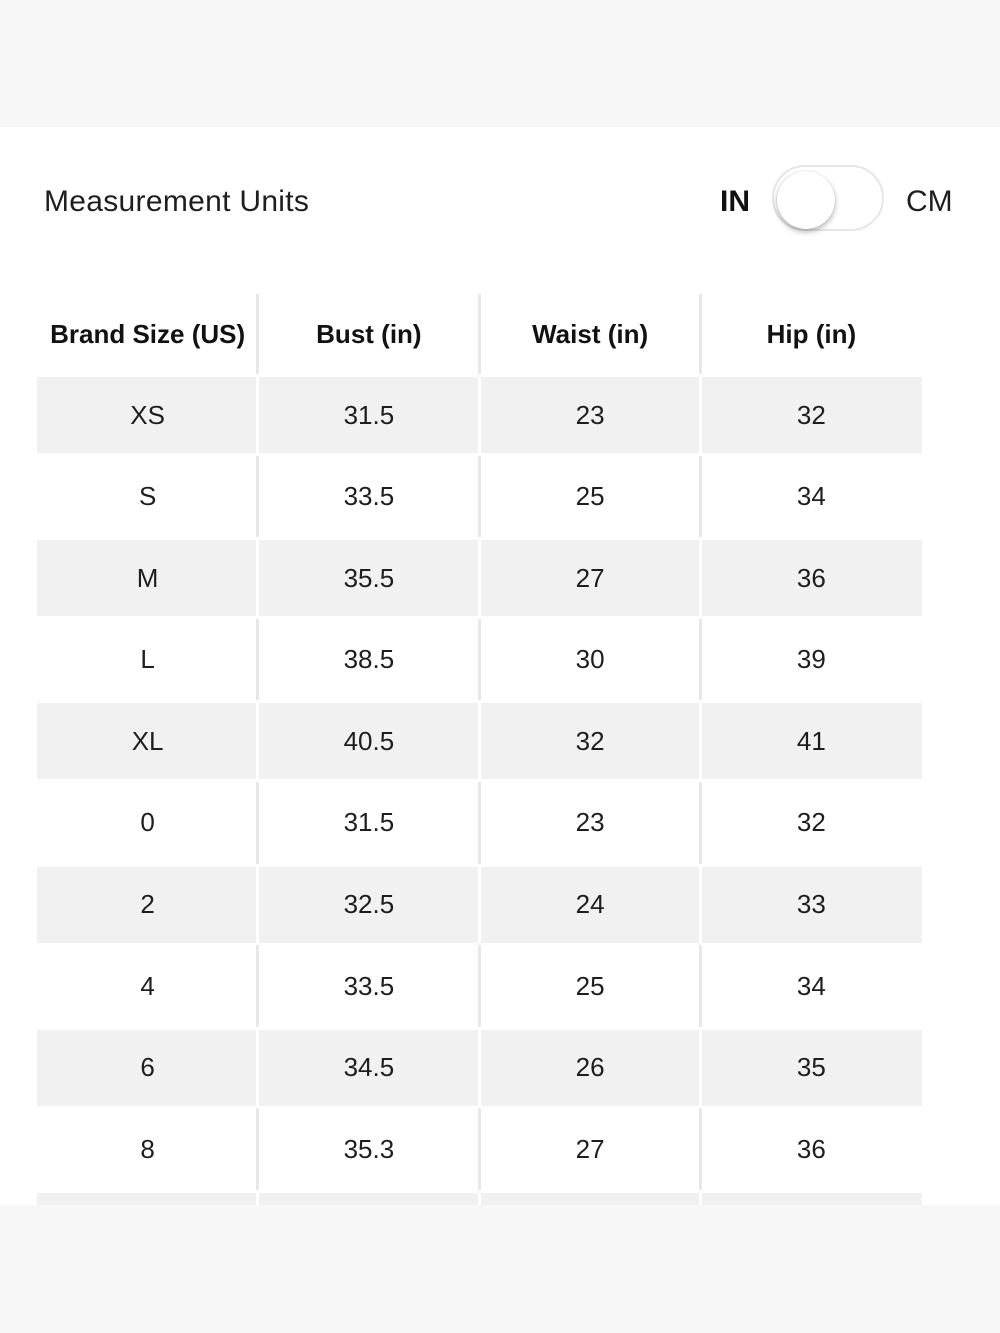 This screenshot has height=1333, width=1000. Describe the element at coordinates (368, 1067) in the screenshot. I see `cell-bust: 34.5` at that location.